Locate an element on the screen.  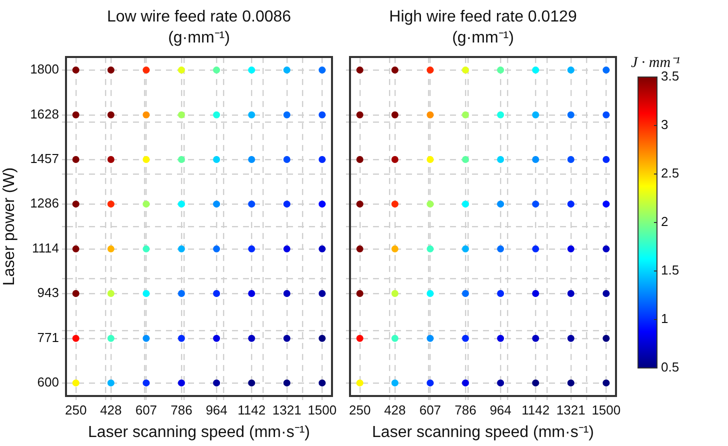
y-tick-label: 1457 is located at coordinates (44, 158).